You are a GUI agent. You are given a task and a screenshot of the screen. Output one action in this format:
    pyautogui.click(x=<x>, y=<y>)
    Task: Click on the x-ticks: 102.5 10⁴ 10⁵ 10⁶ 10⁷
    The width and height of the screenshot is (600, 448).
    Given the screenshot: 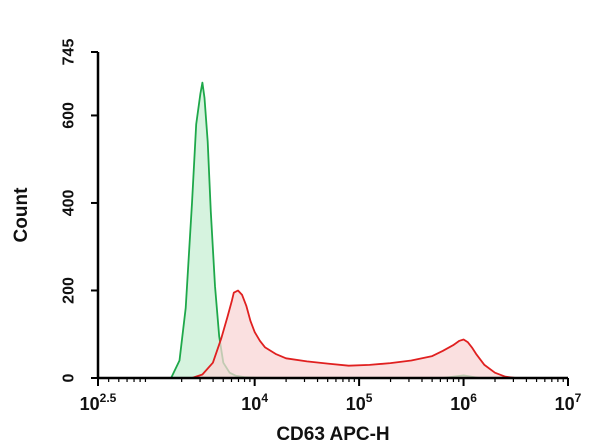 What is the action you would take?
    pyautogui.click(x=331, y=396)
    